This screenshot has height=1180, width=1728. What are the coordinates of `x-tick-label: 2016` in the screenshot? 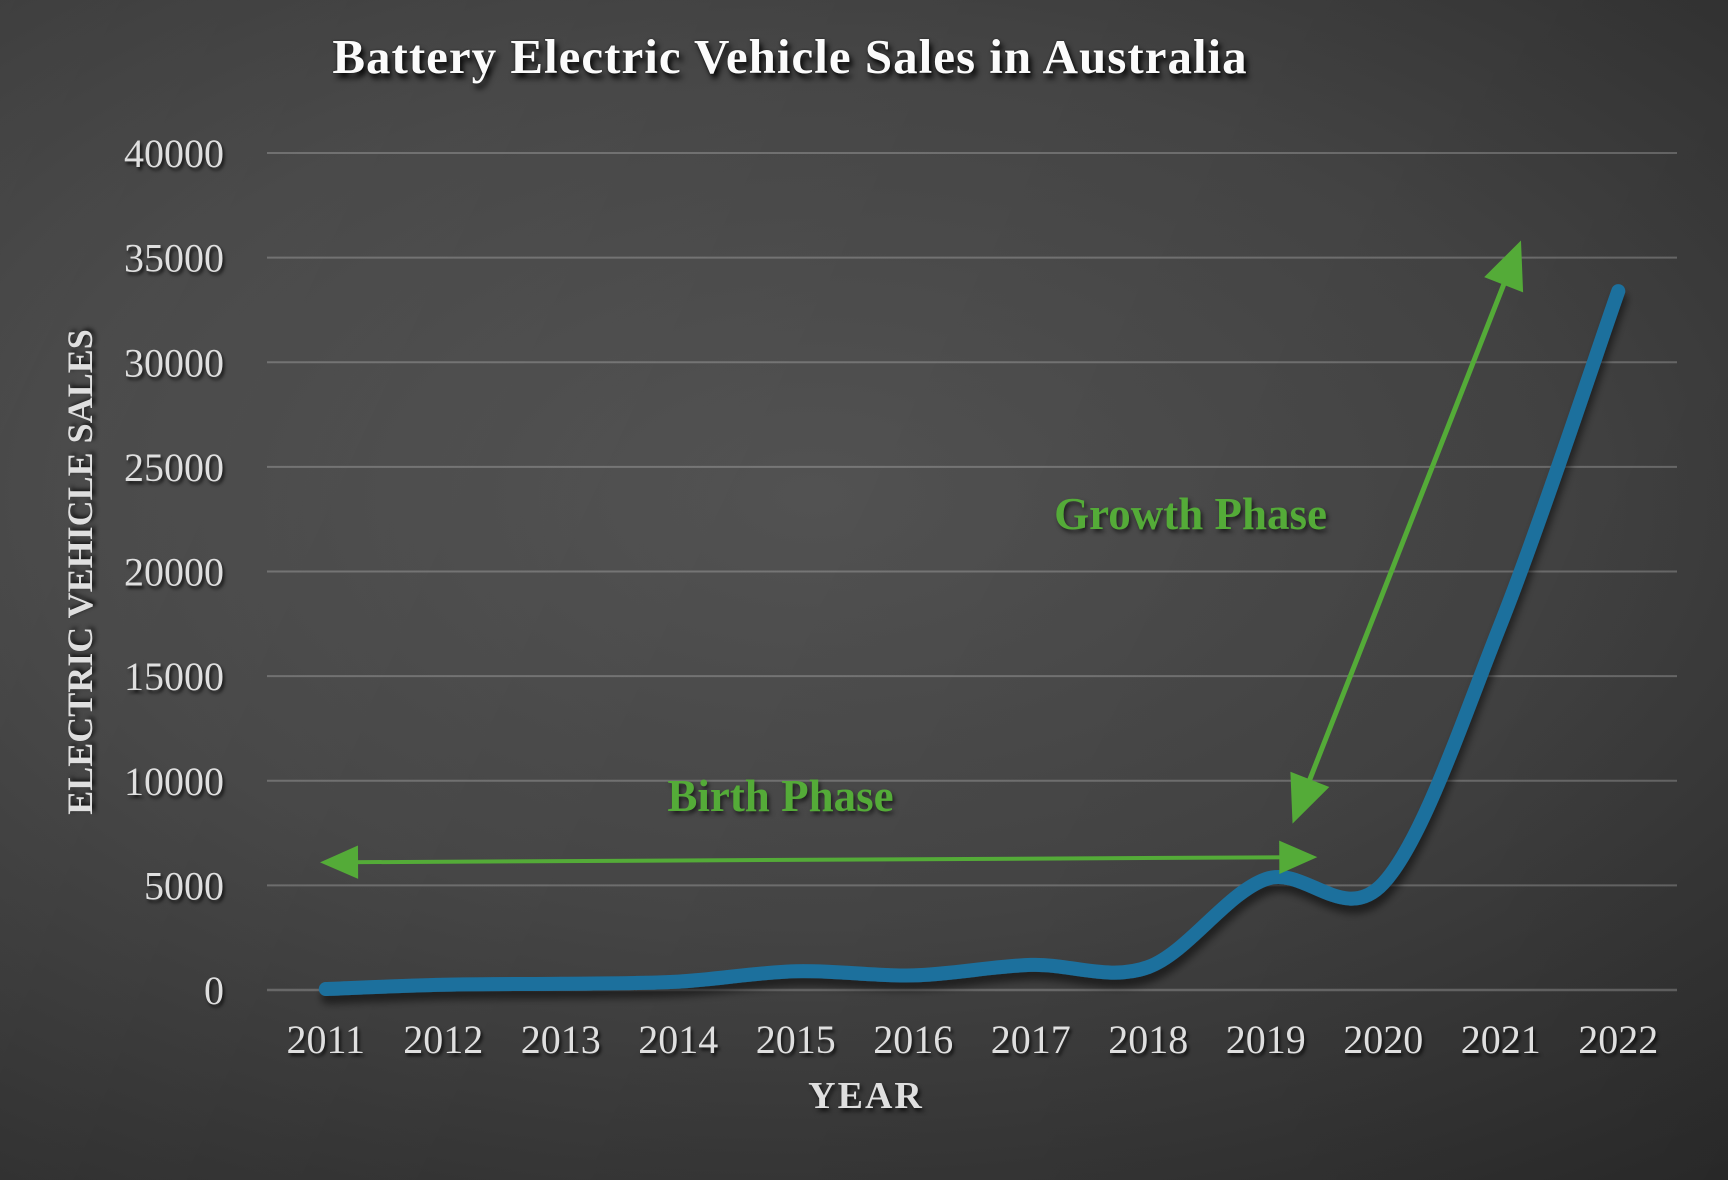 It's located at (913, 1039).